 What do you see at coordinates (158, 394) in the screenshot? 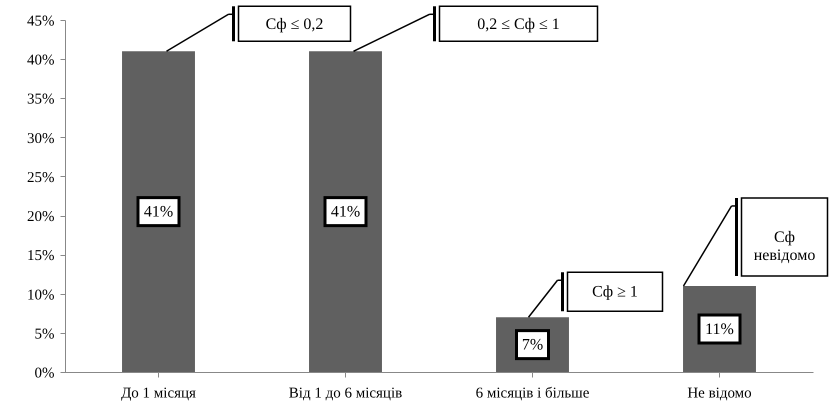
I see `x-tick-label: До 1 місяця` at bounding box center [158, 394].